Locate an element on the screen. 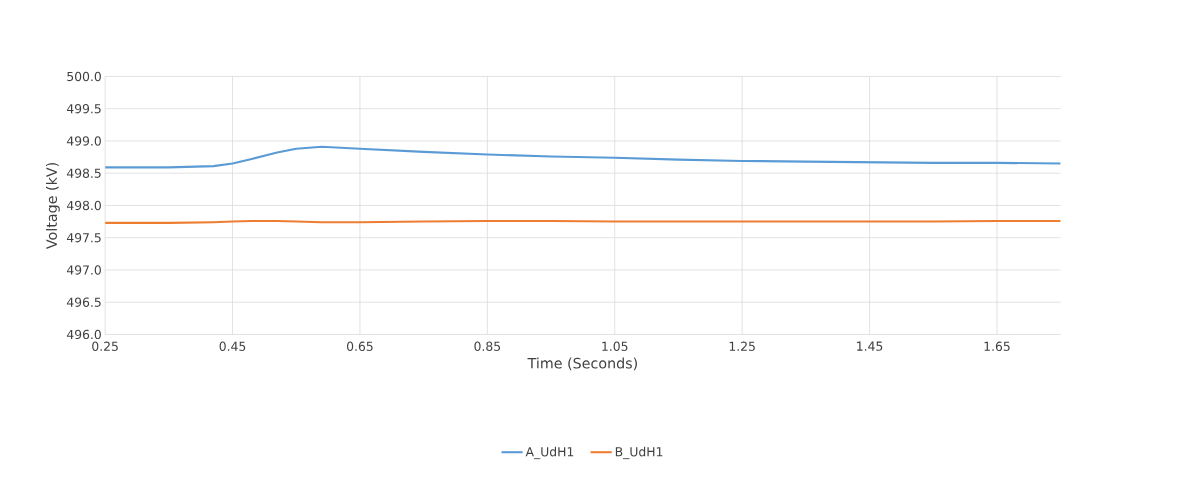 Image resolution: width=1204 pixels, height=483 pixels. y-tick-label: 497.0 is located at coordinates (83, 270).